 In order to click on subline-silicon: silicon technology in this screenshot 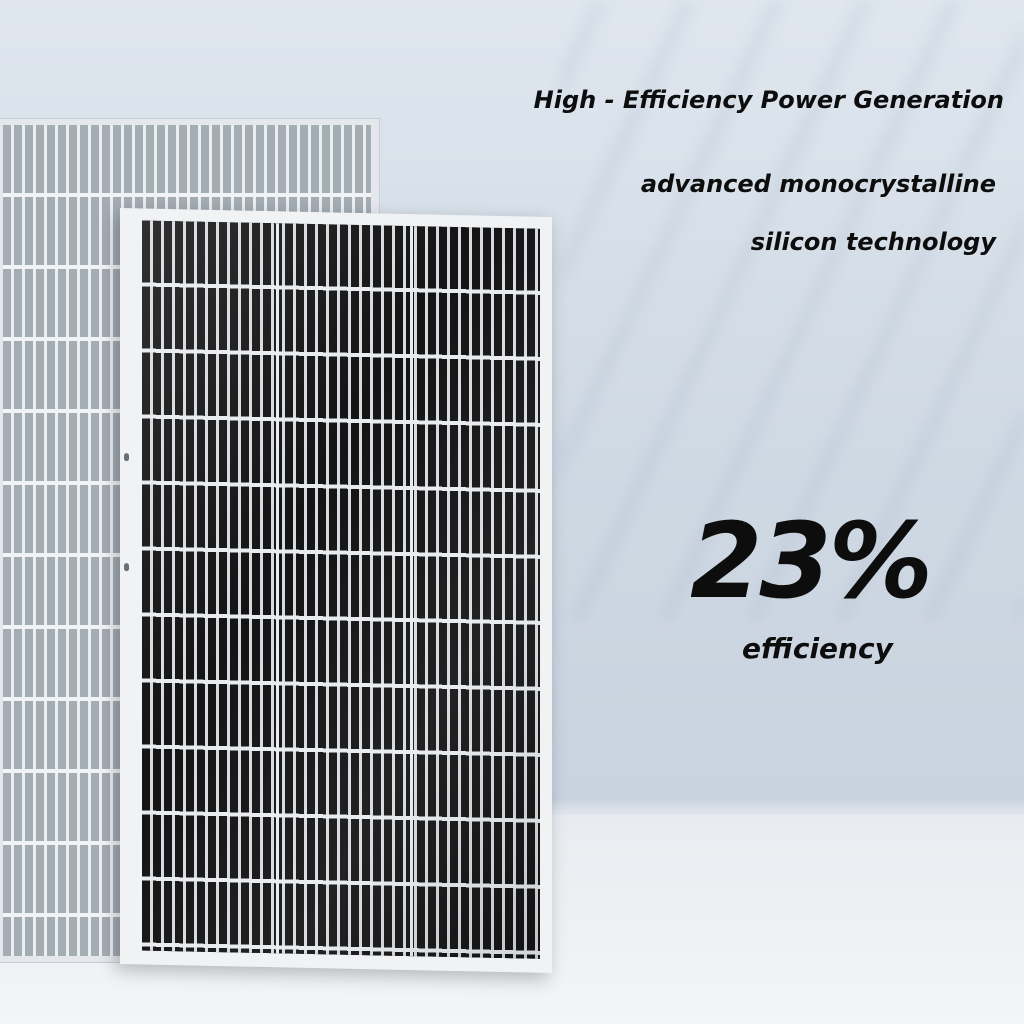, I will do `click(873, 242)`.